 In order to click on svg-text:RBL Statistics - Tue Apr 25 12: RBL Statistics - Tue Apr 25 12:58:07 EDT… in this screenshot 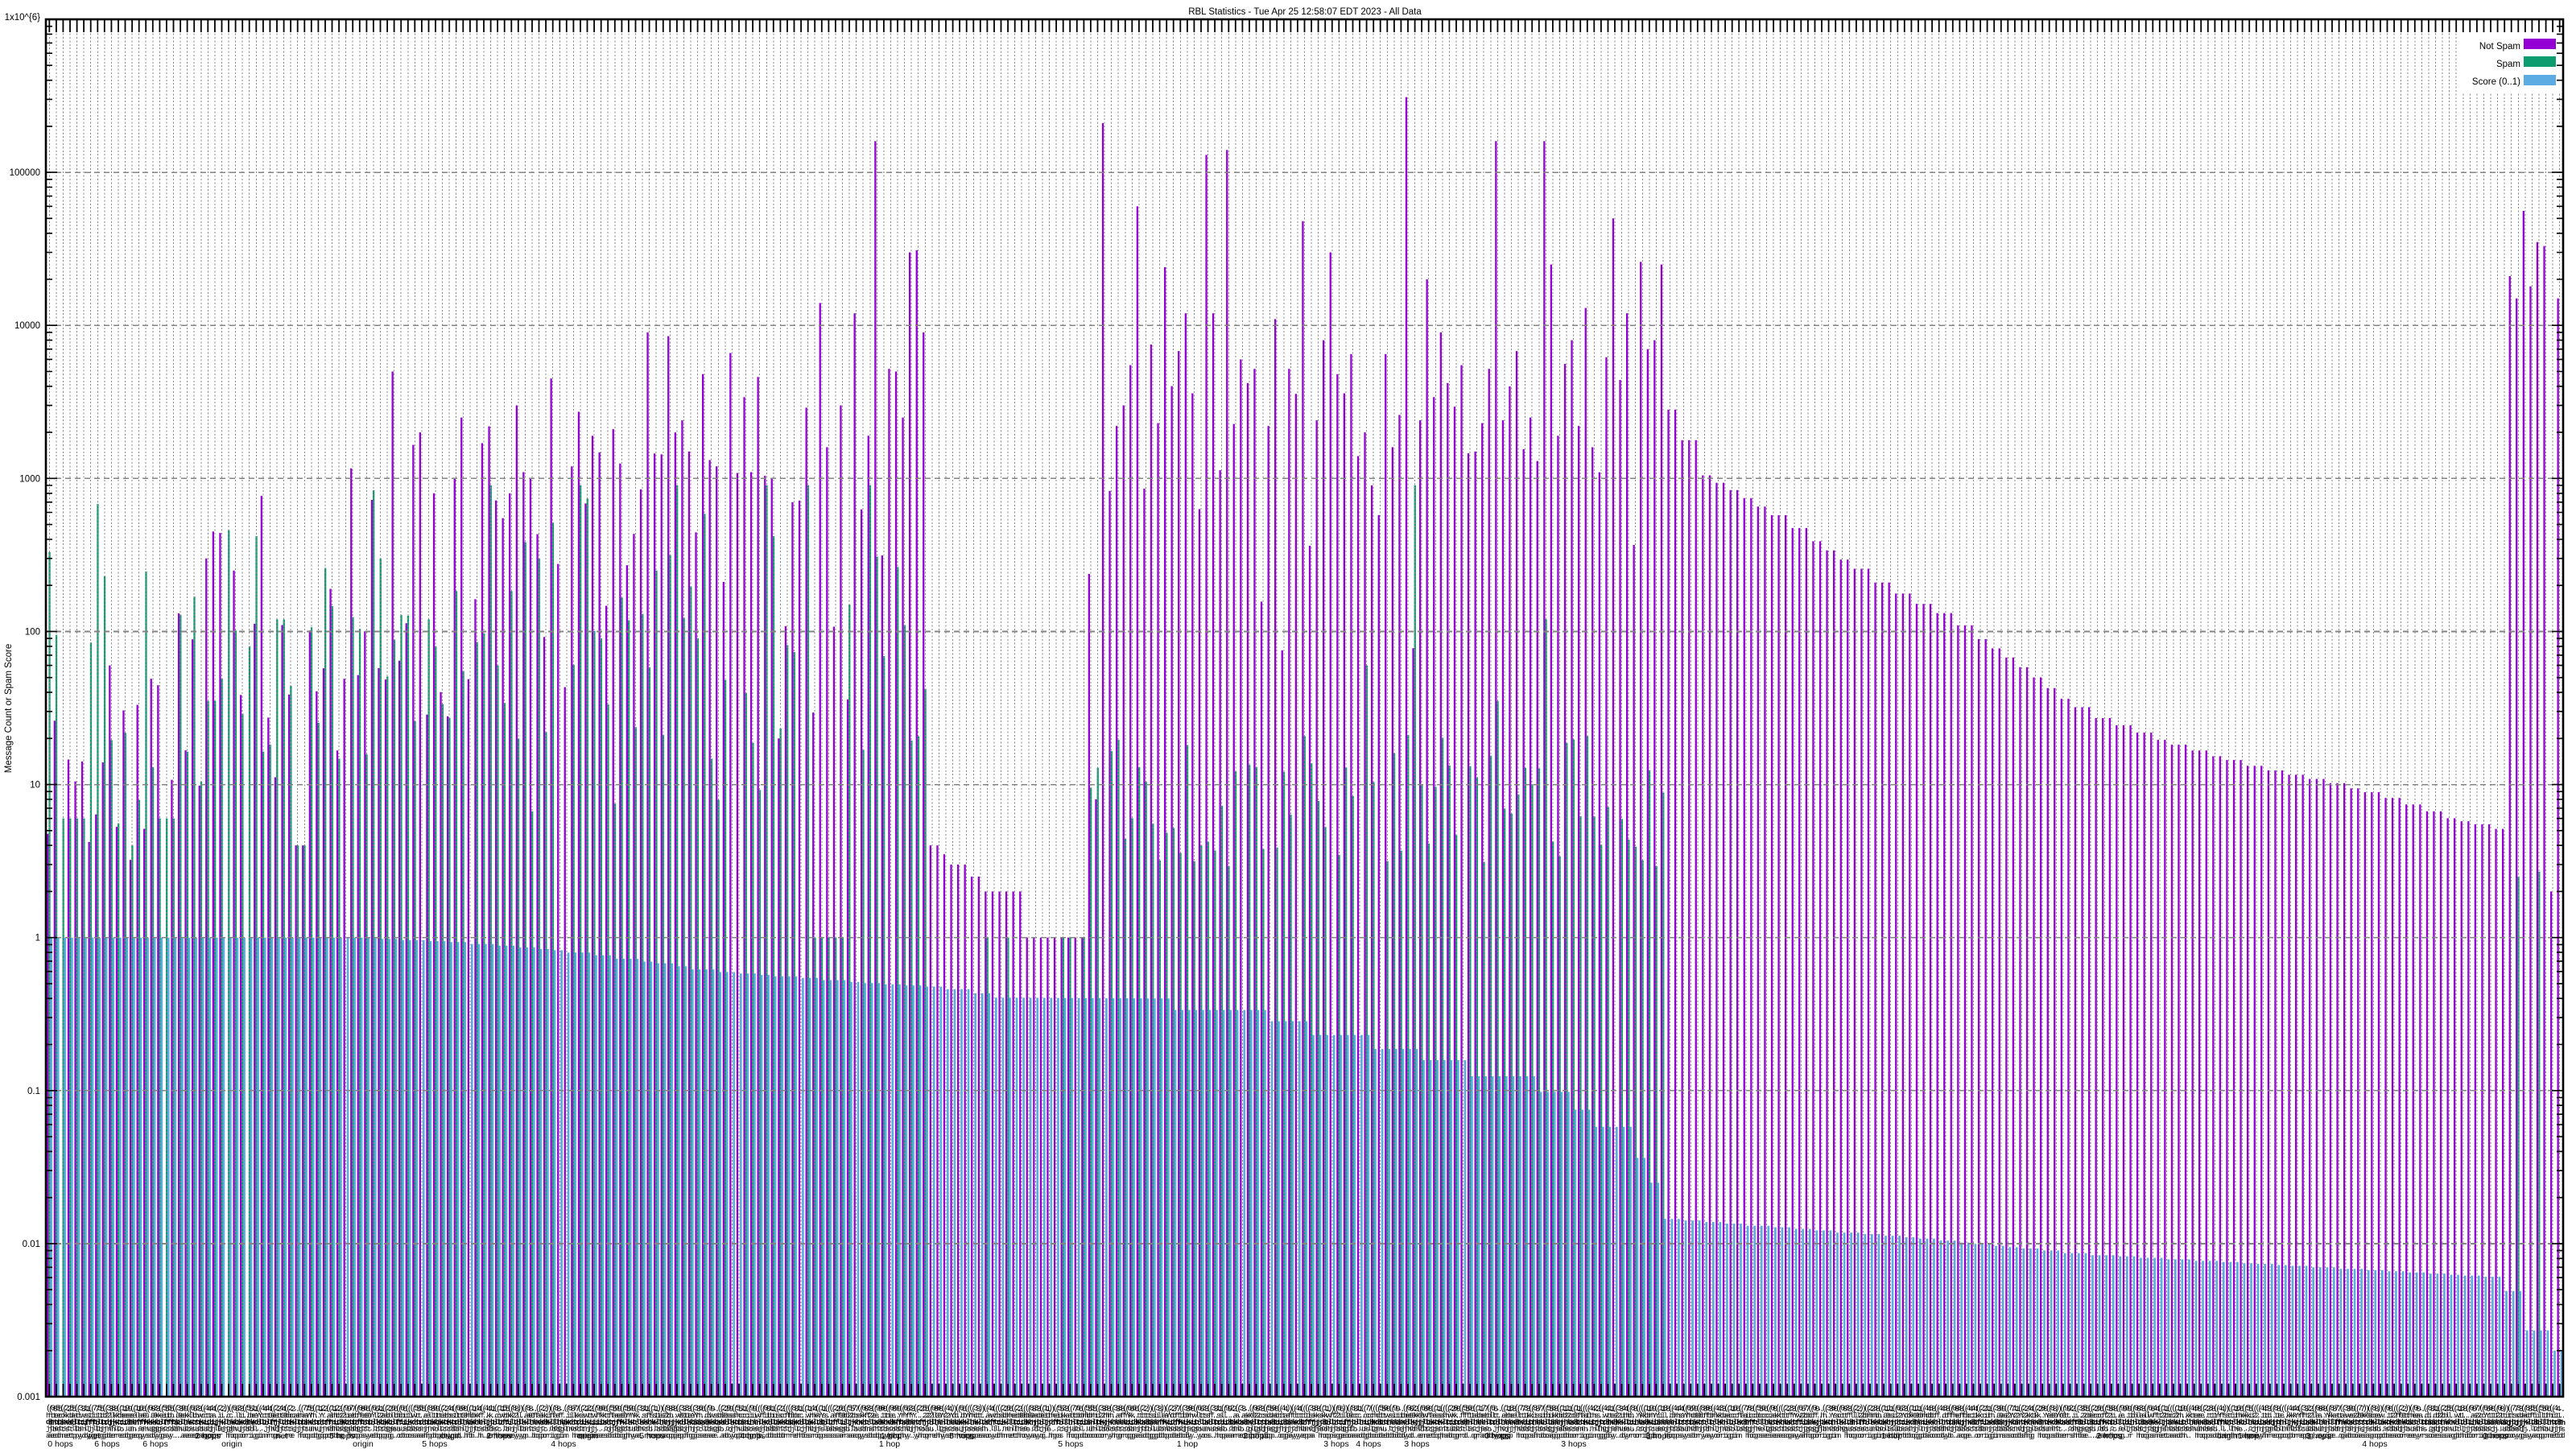, I will do `click(1305, 12)`.